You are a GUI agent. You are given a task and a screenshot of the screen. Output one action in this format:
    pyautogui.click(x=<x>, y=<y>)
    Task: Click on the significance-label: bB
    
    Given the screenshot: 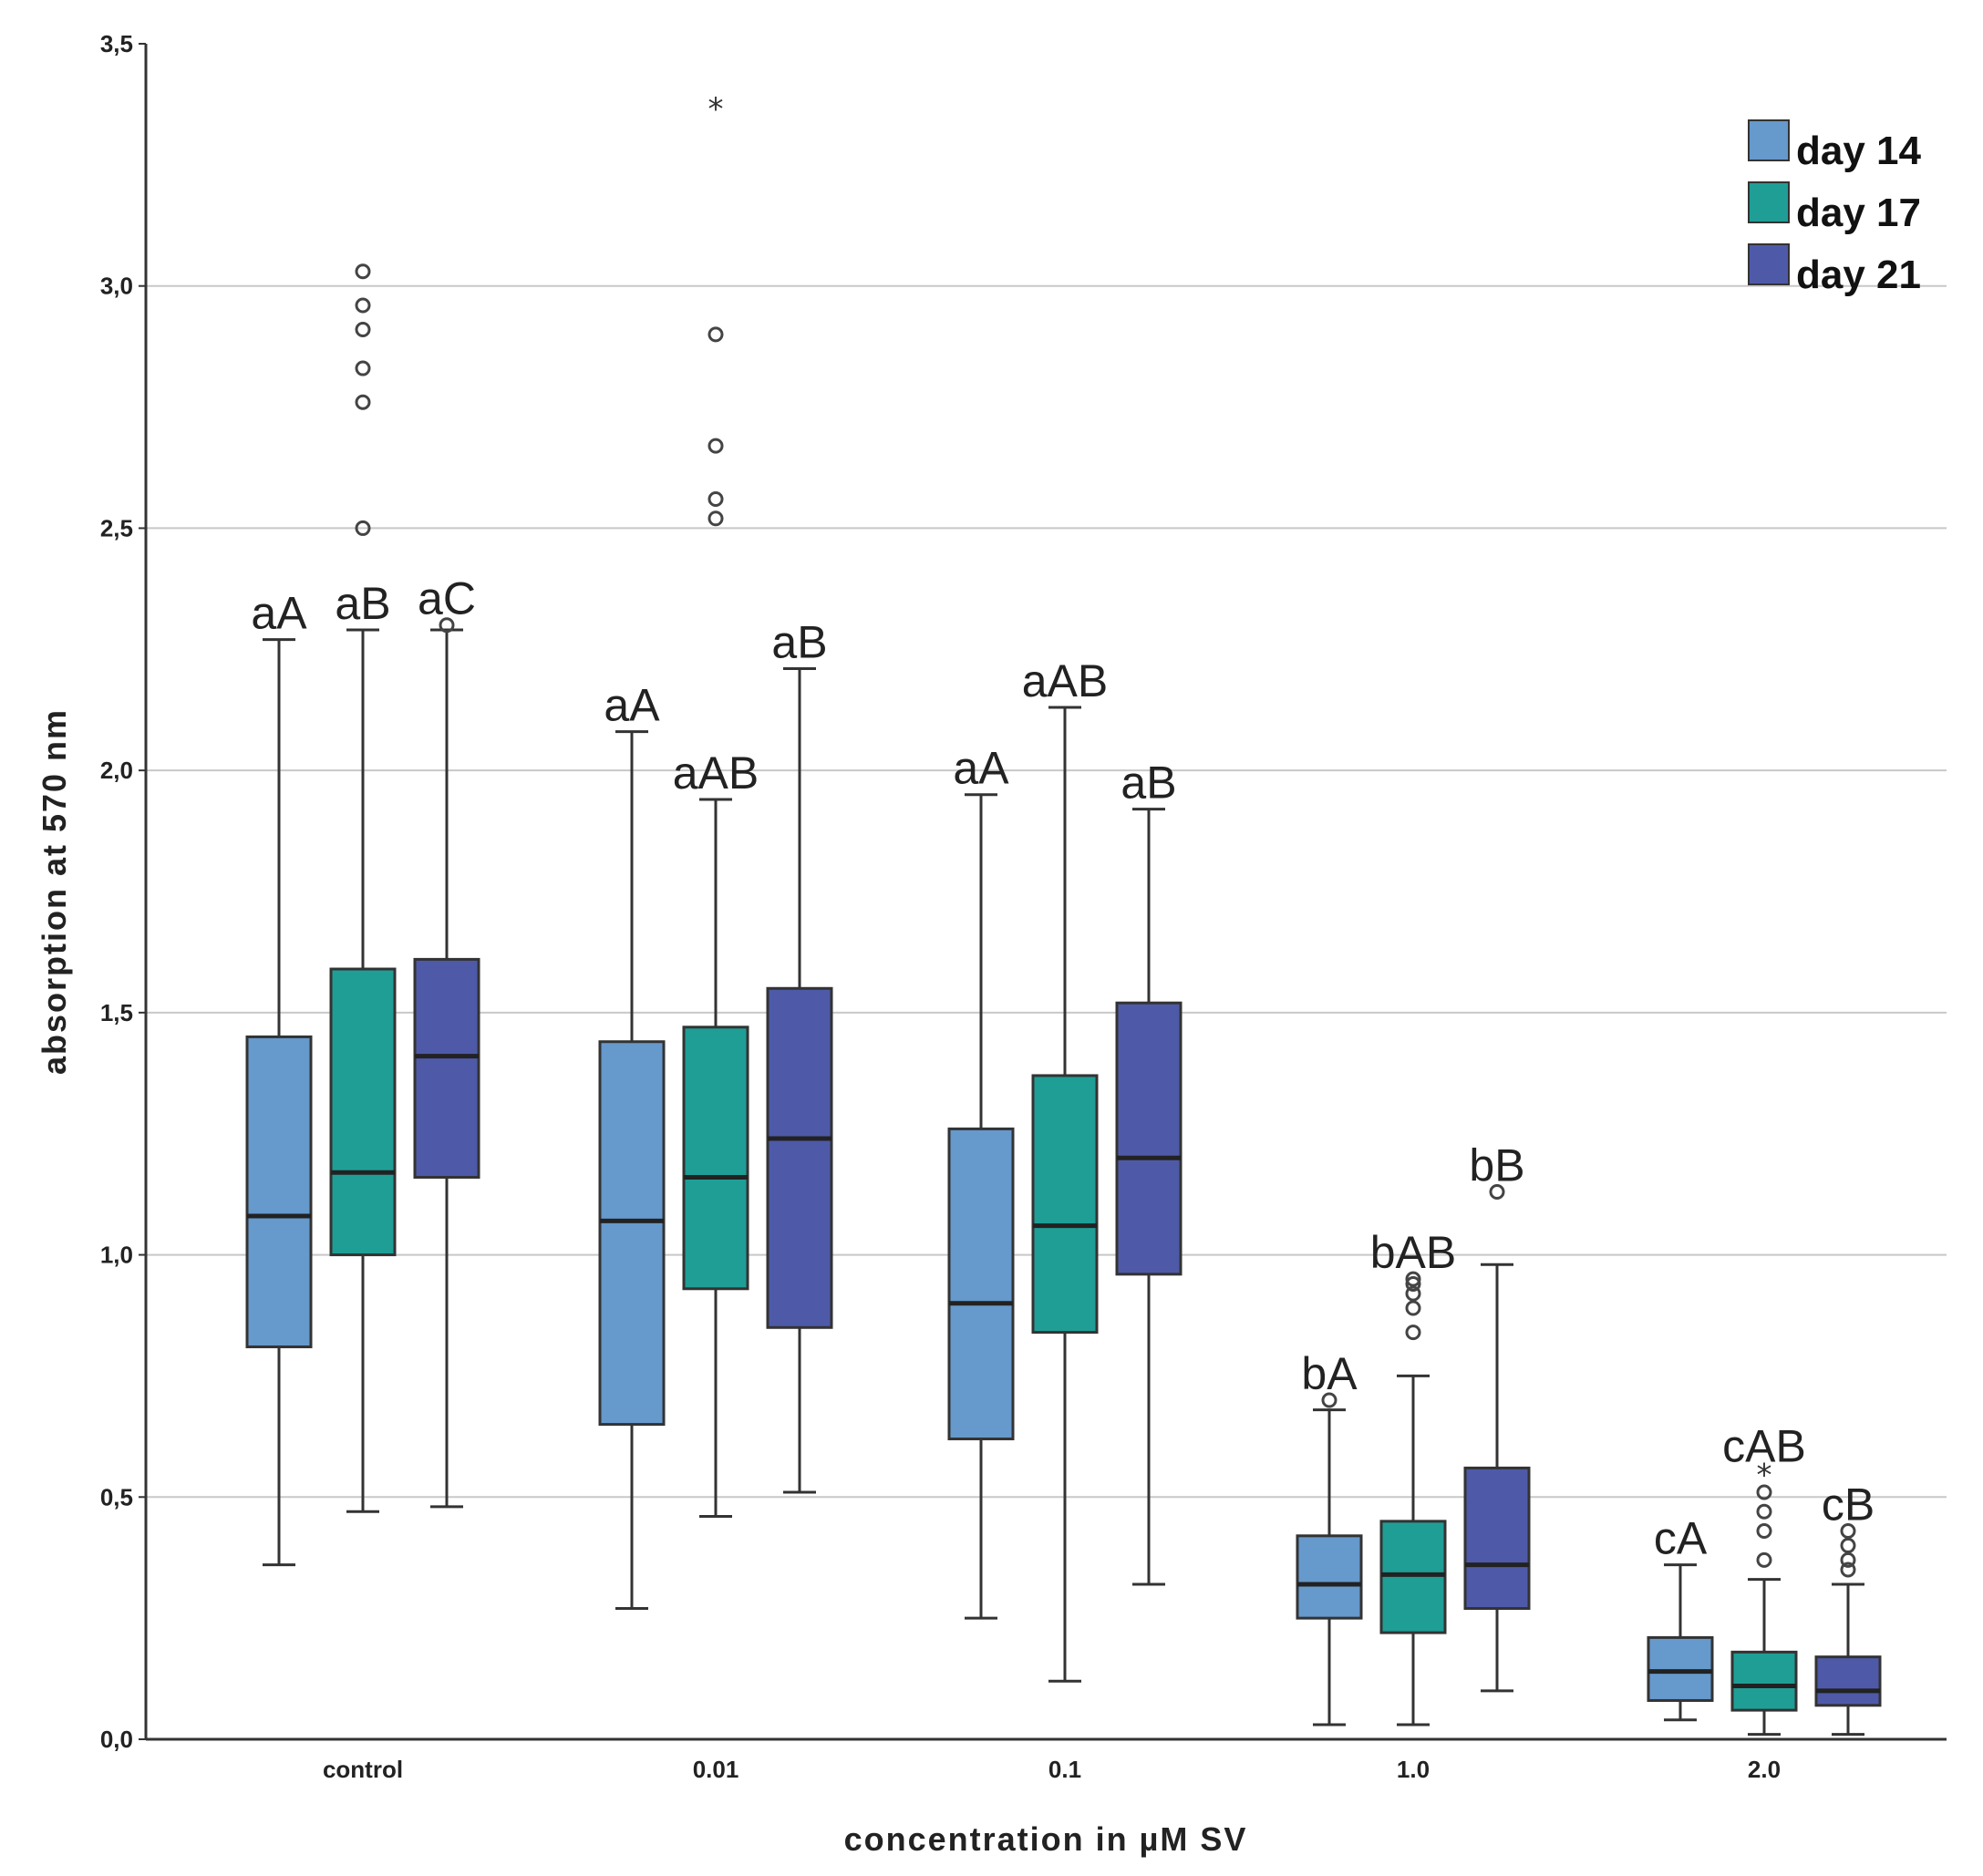 What is the action you would take?
    pyautogui.click(x=1496, y=1165)
    